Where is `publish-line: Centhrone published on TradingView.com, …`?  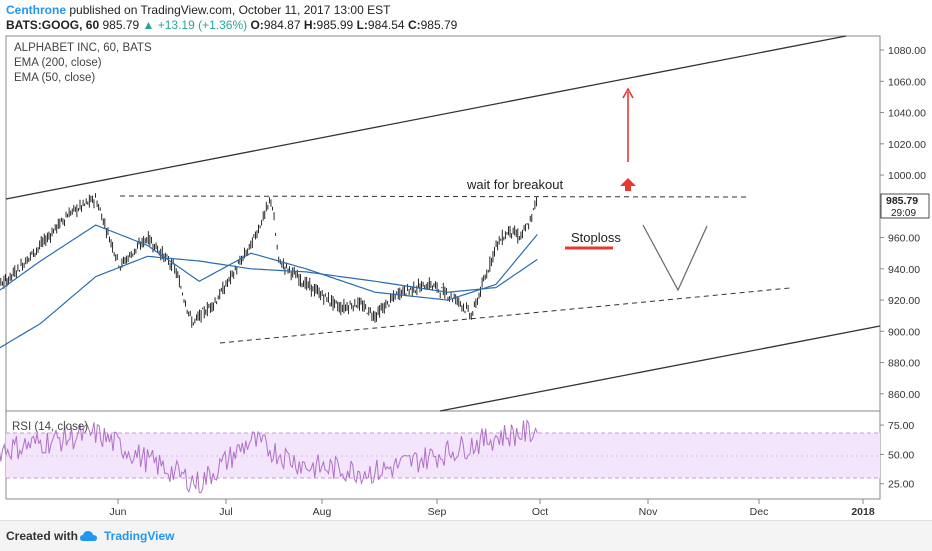 publish-line: Centhrone published on TradingView.com, … is located at coordinates (198, 10).